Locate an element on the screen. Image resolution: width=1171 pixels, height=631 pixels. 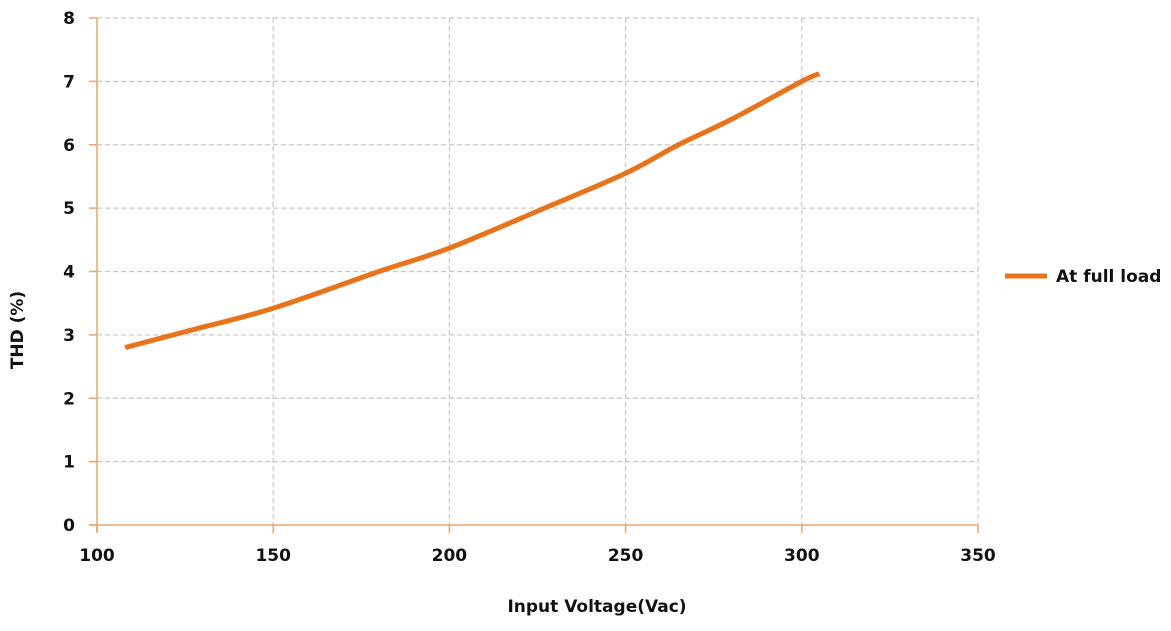
x-tick-label: 150 is located at coordinates (273, 556).